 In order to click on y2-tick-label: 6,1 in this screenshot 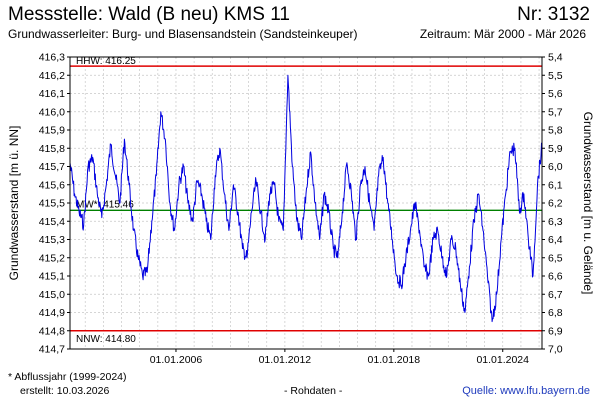, I will do `click(555, 185)`.